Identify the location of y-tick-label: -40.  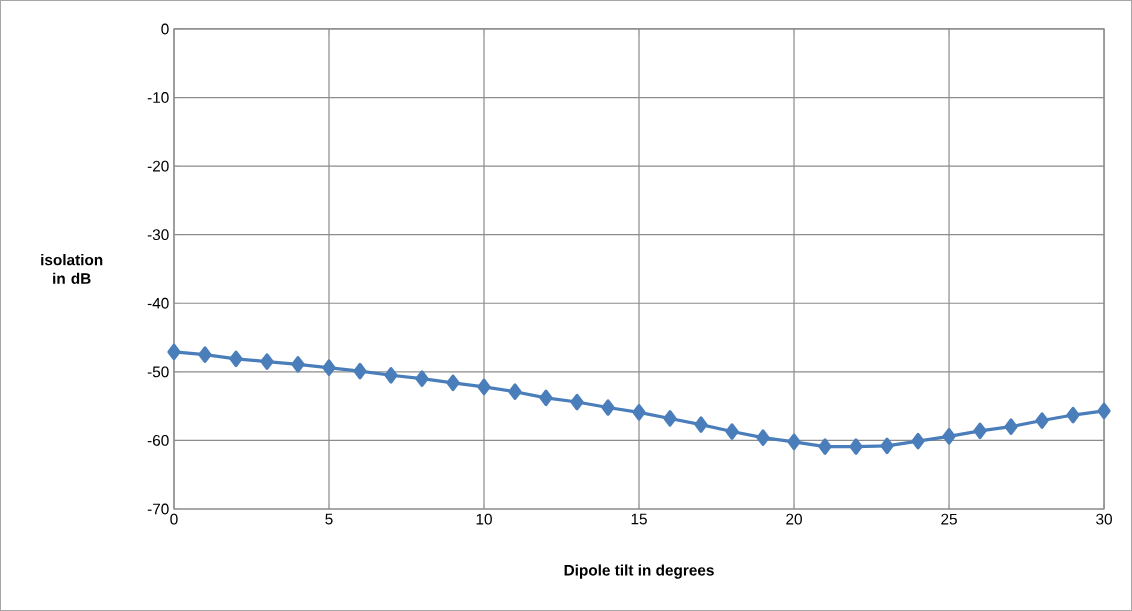
(158, 303).